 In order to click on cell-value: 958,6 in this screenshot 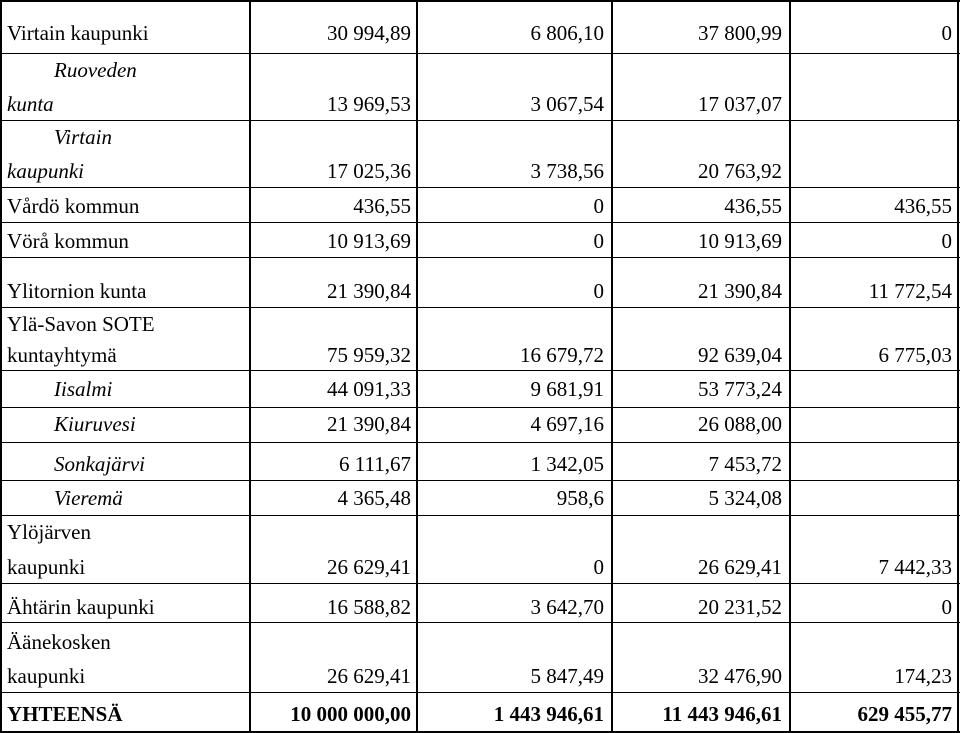, I will do `click(580, 498)`.